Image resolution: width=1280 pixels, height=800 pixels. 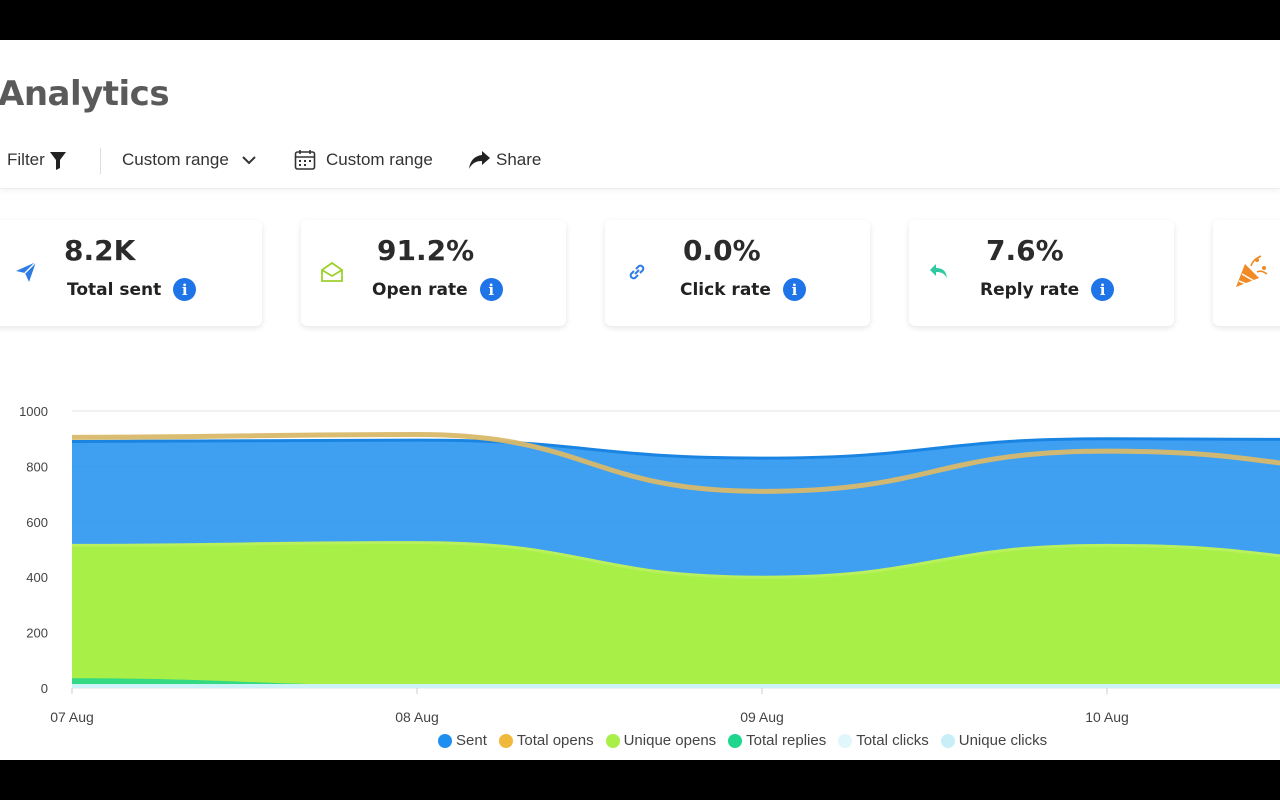 What do you see at coordinates (72, 717) in the screenshot?
I see `x-tick-label: 07 Aug` at bounding box center [72, 717].